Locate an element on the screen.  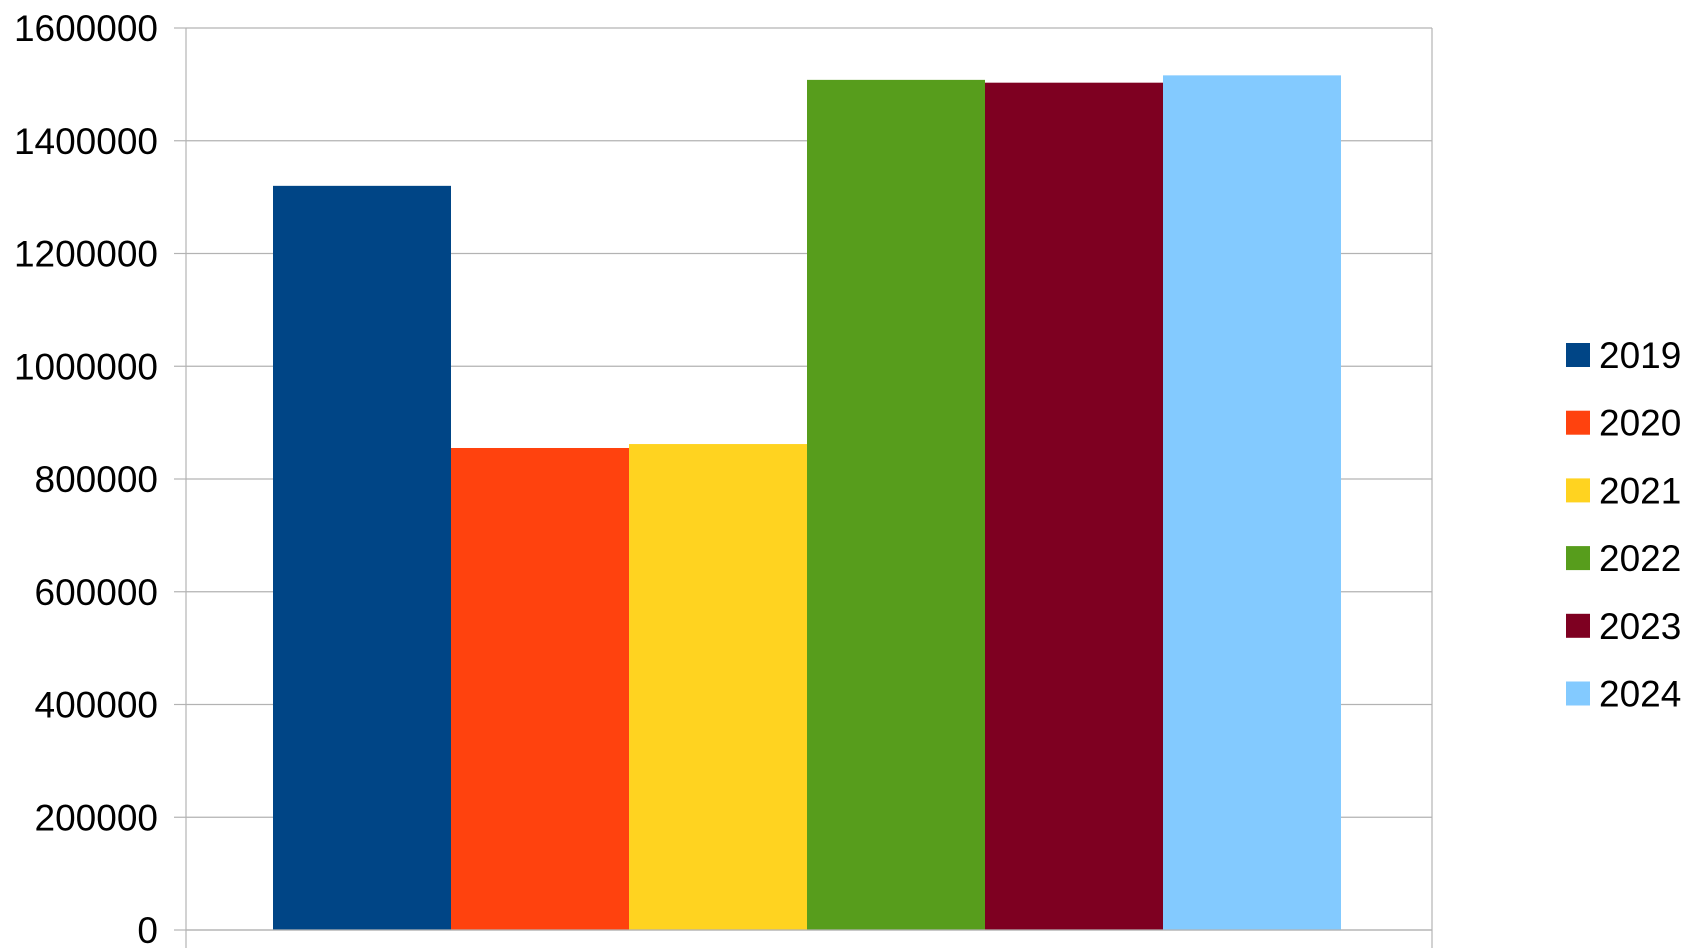
y-tick-label: 400000 is located at coordinates (96, 705).